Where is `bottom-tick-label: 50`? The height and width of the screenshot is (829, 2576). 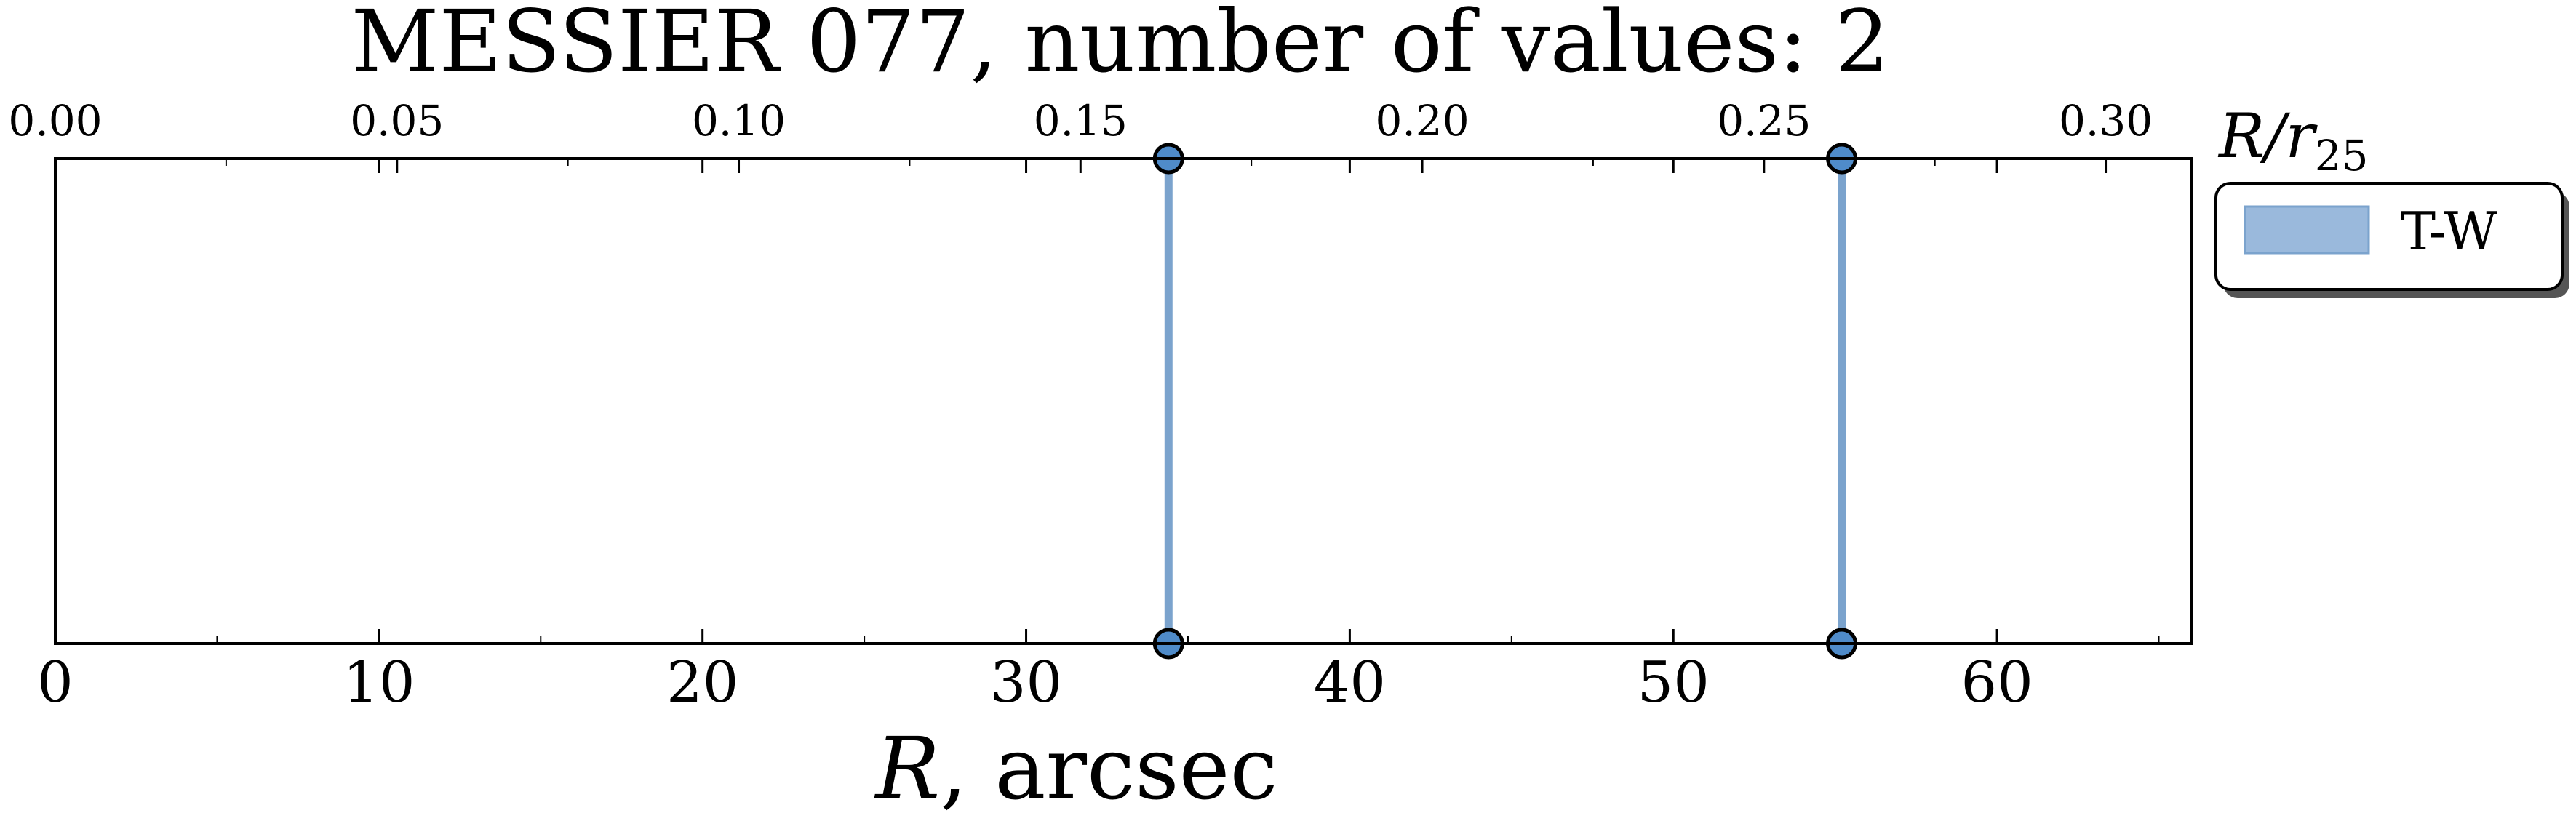
bottom-tick-label: 50 is located at coordinates (1674, 683).